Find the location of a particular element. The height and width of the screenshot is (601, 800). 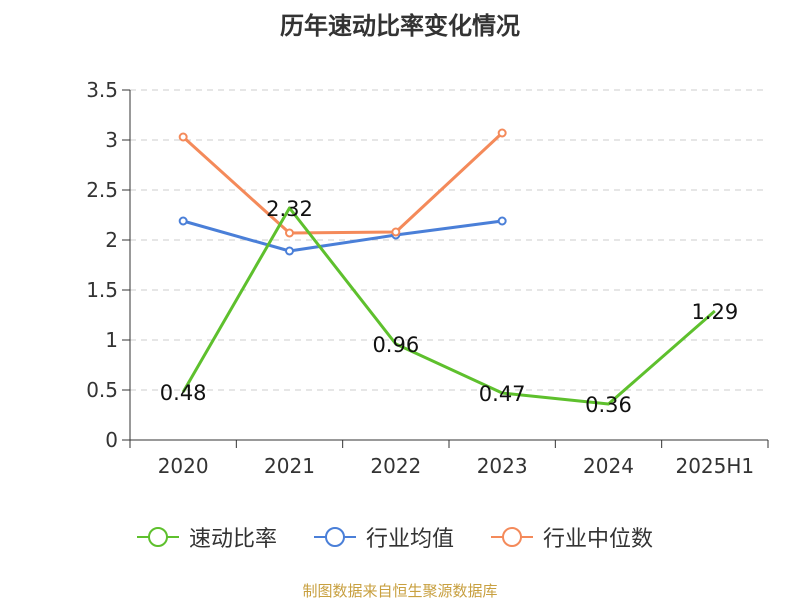

chart-legend: 速动比率 行业均值 行业中位数 is located at coordinates (400, 537).